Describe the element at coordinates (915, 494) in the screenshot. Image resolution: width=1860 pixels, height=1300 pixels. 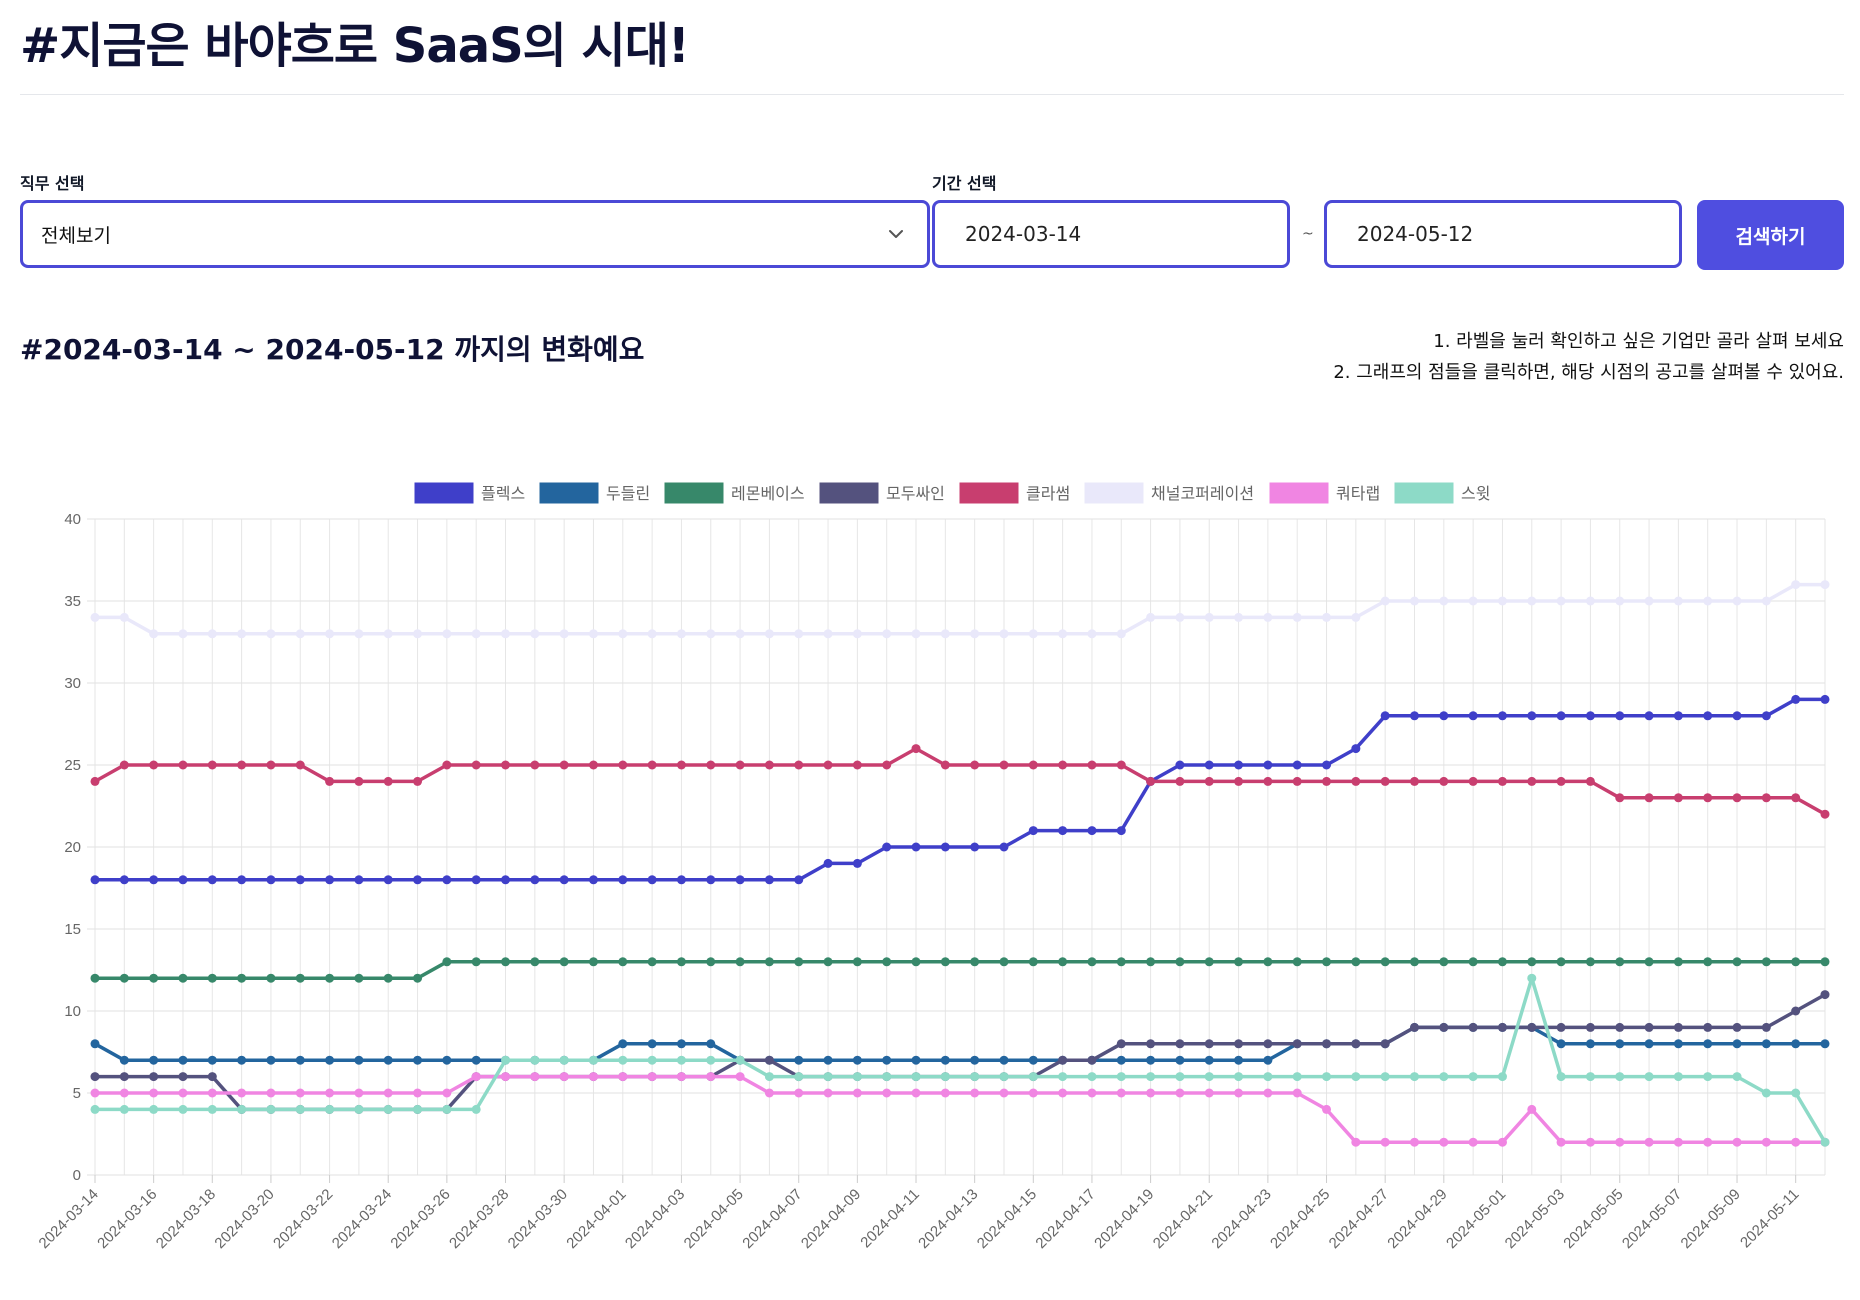
I see `legend-item-label: 모두싸인` at that location.